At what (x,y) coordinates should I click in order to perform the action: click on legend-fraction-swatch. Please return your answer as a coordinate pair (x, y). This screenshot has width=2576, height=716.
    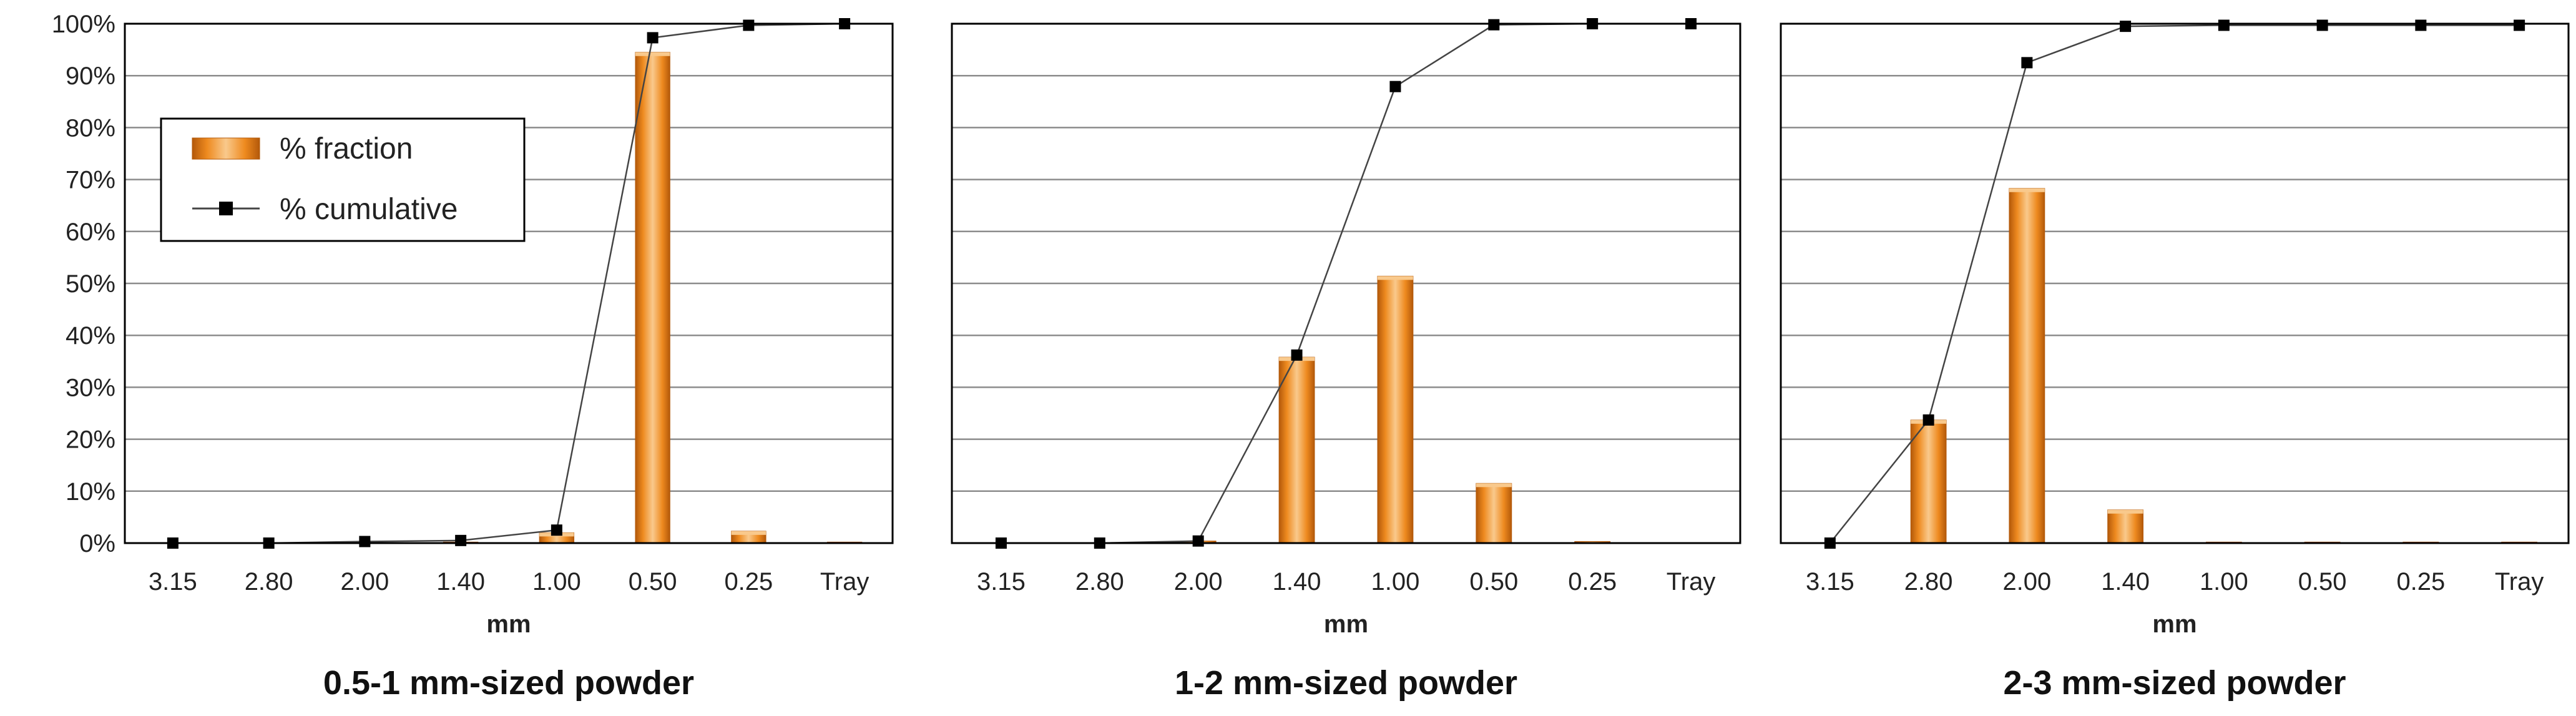
    Looking at the image, I should click on (226, 148).